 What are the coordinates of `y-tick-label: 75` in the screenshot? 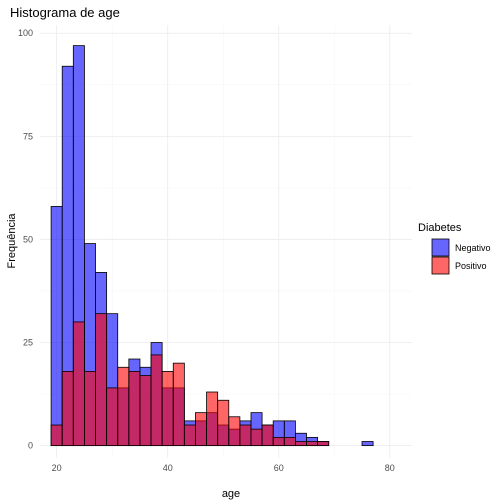 It's located at (28, 136).